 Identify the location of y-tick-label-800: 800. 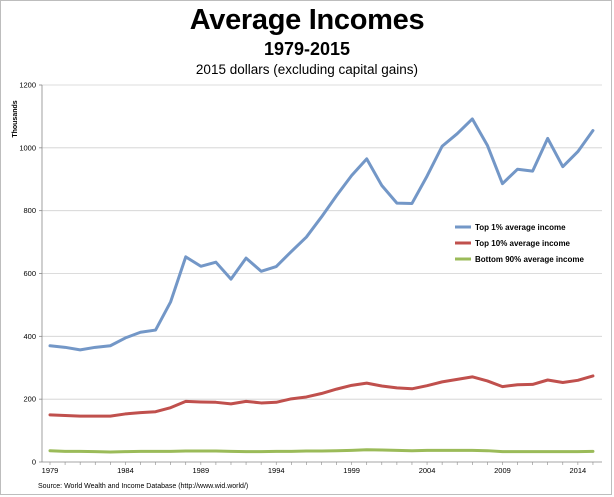
(29, 210).